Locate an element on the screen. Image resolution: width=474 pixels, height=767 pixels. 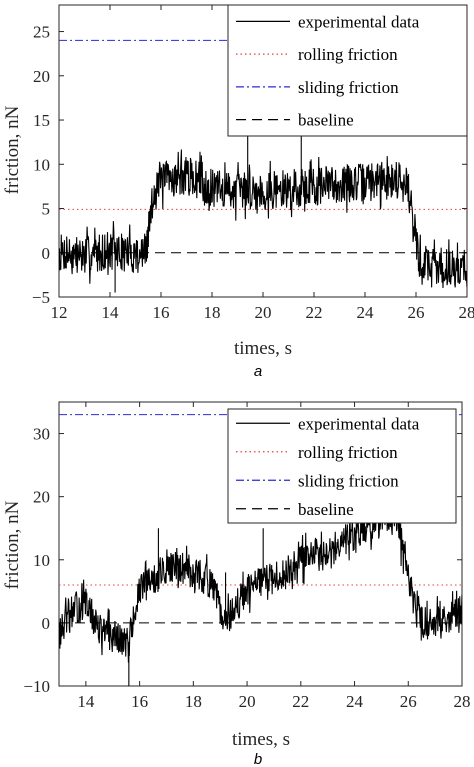
y-tick-label: −10 is located at coordinates (36, 686).